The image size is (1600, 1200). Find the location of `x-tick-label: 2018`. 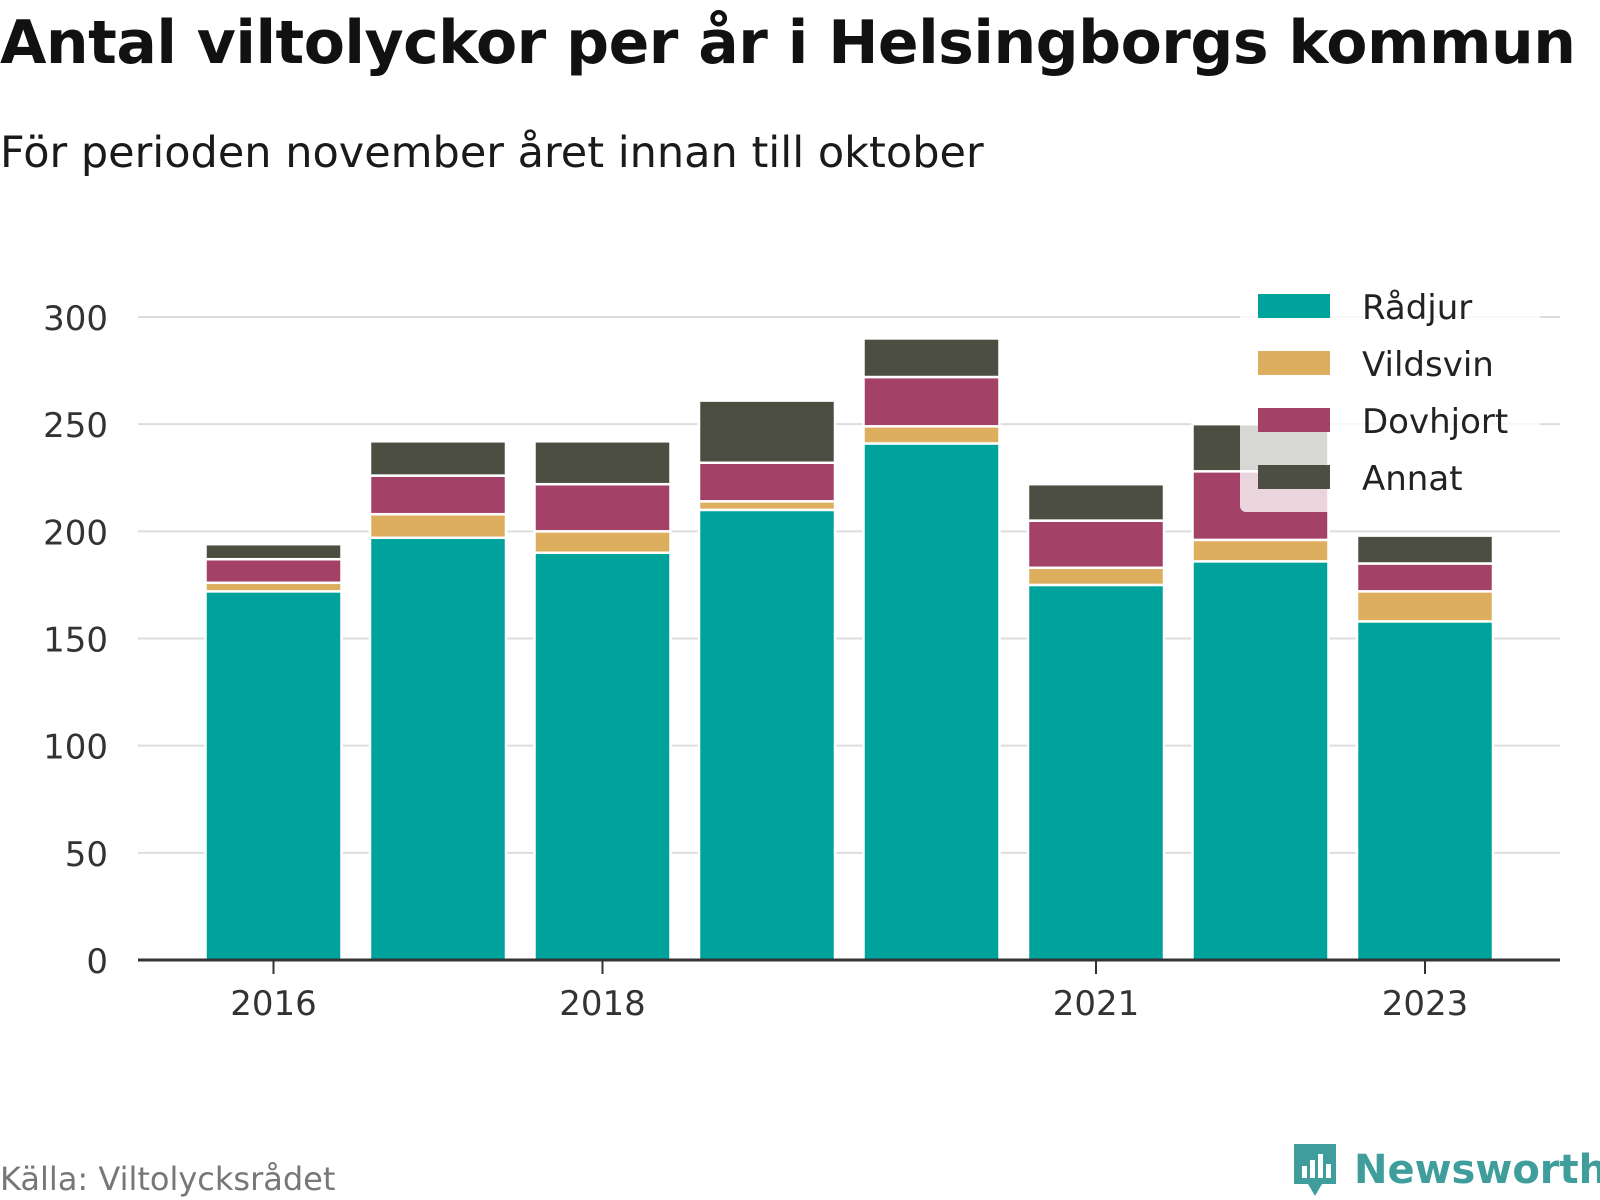

x-tick-label: 2018 is located at coordinates (602, 1004).